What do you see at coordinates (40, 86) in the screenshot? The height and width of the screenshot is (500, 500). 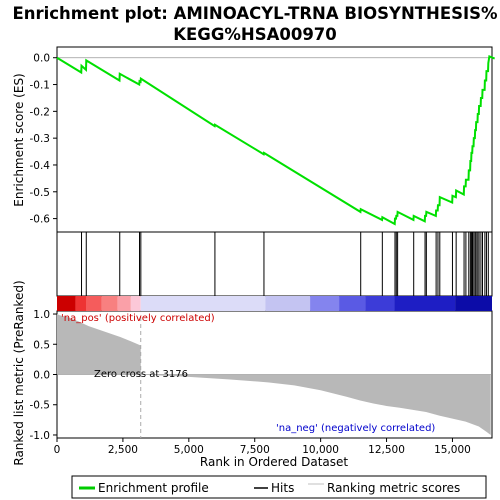 I see `es-y-tick-label: -0.1` at bounding box center [40, 86].